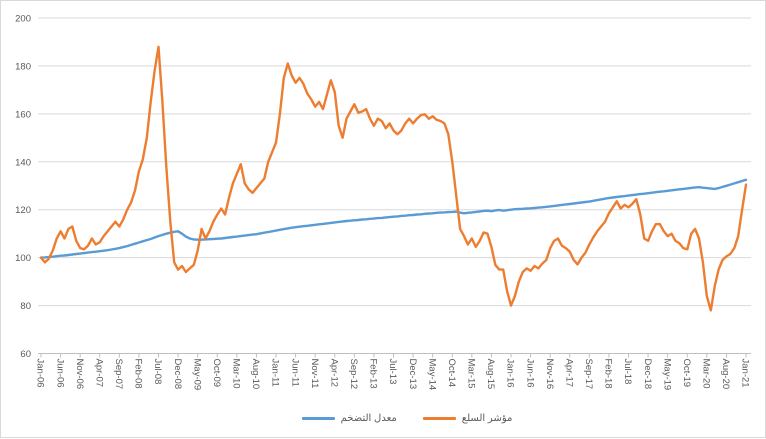 This screenshot has height=439, width=766. What do you see at coordinates (79, 374) in the screenshot?
I see `x-axis-label: Nov-06` at bounding box center [79, 374].